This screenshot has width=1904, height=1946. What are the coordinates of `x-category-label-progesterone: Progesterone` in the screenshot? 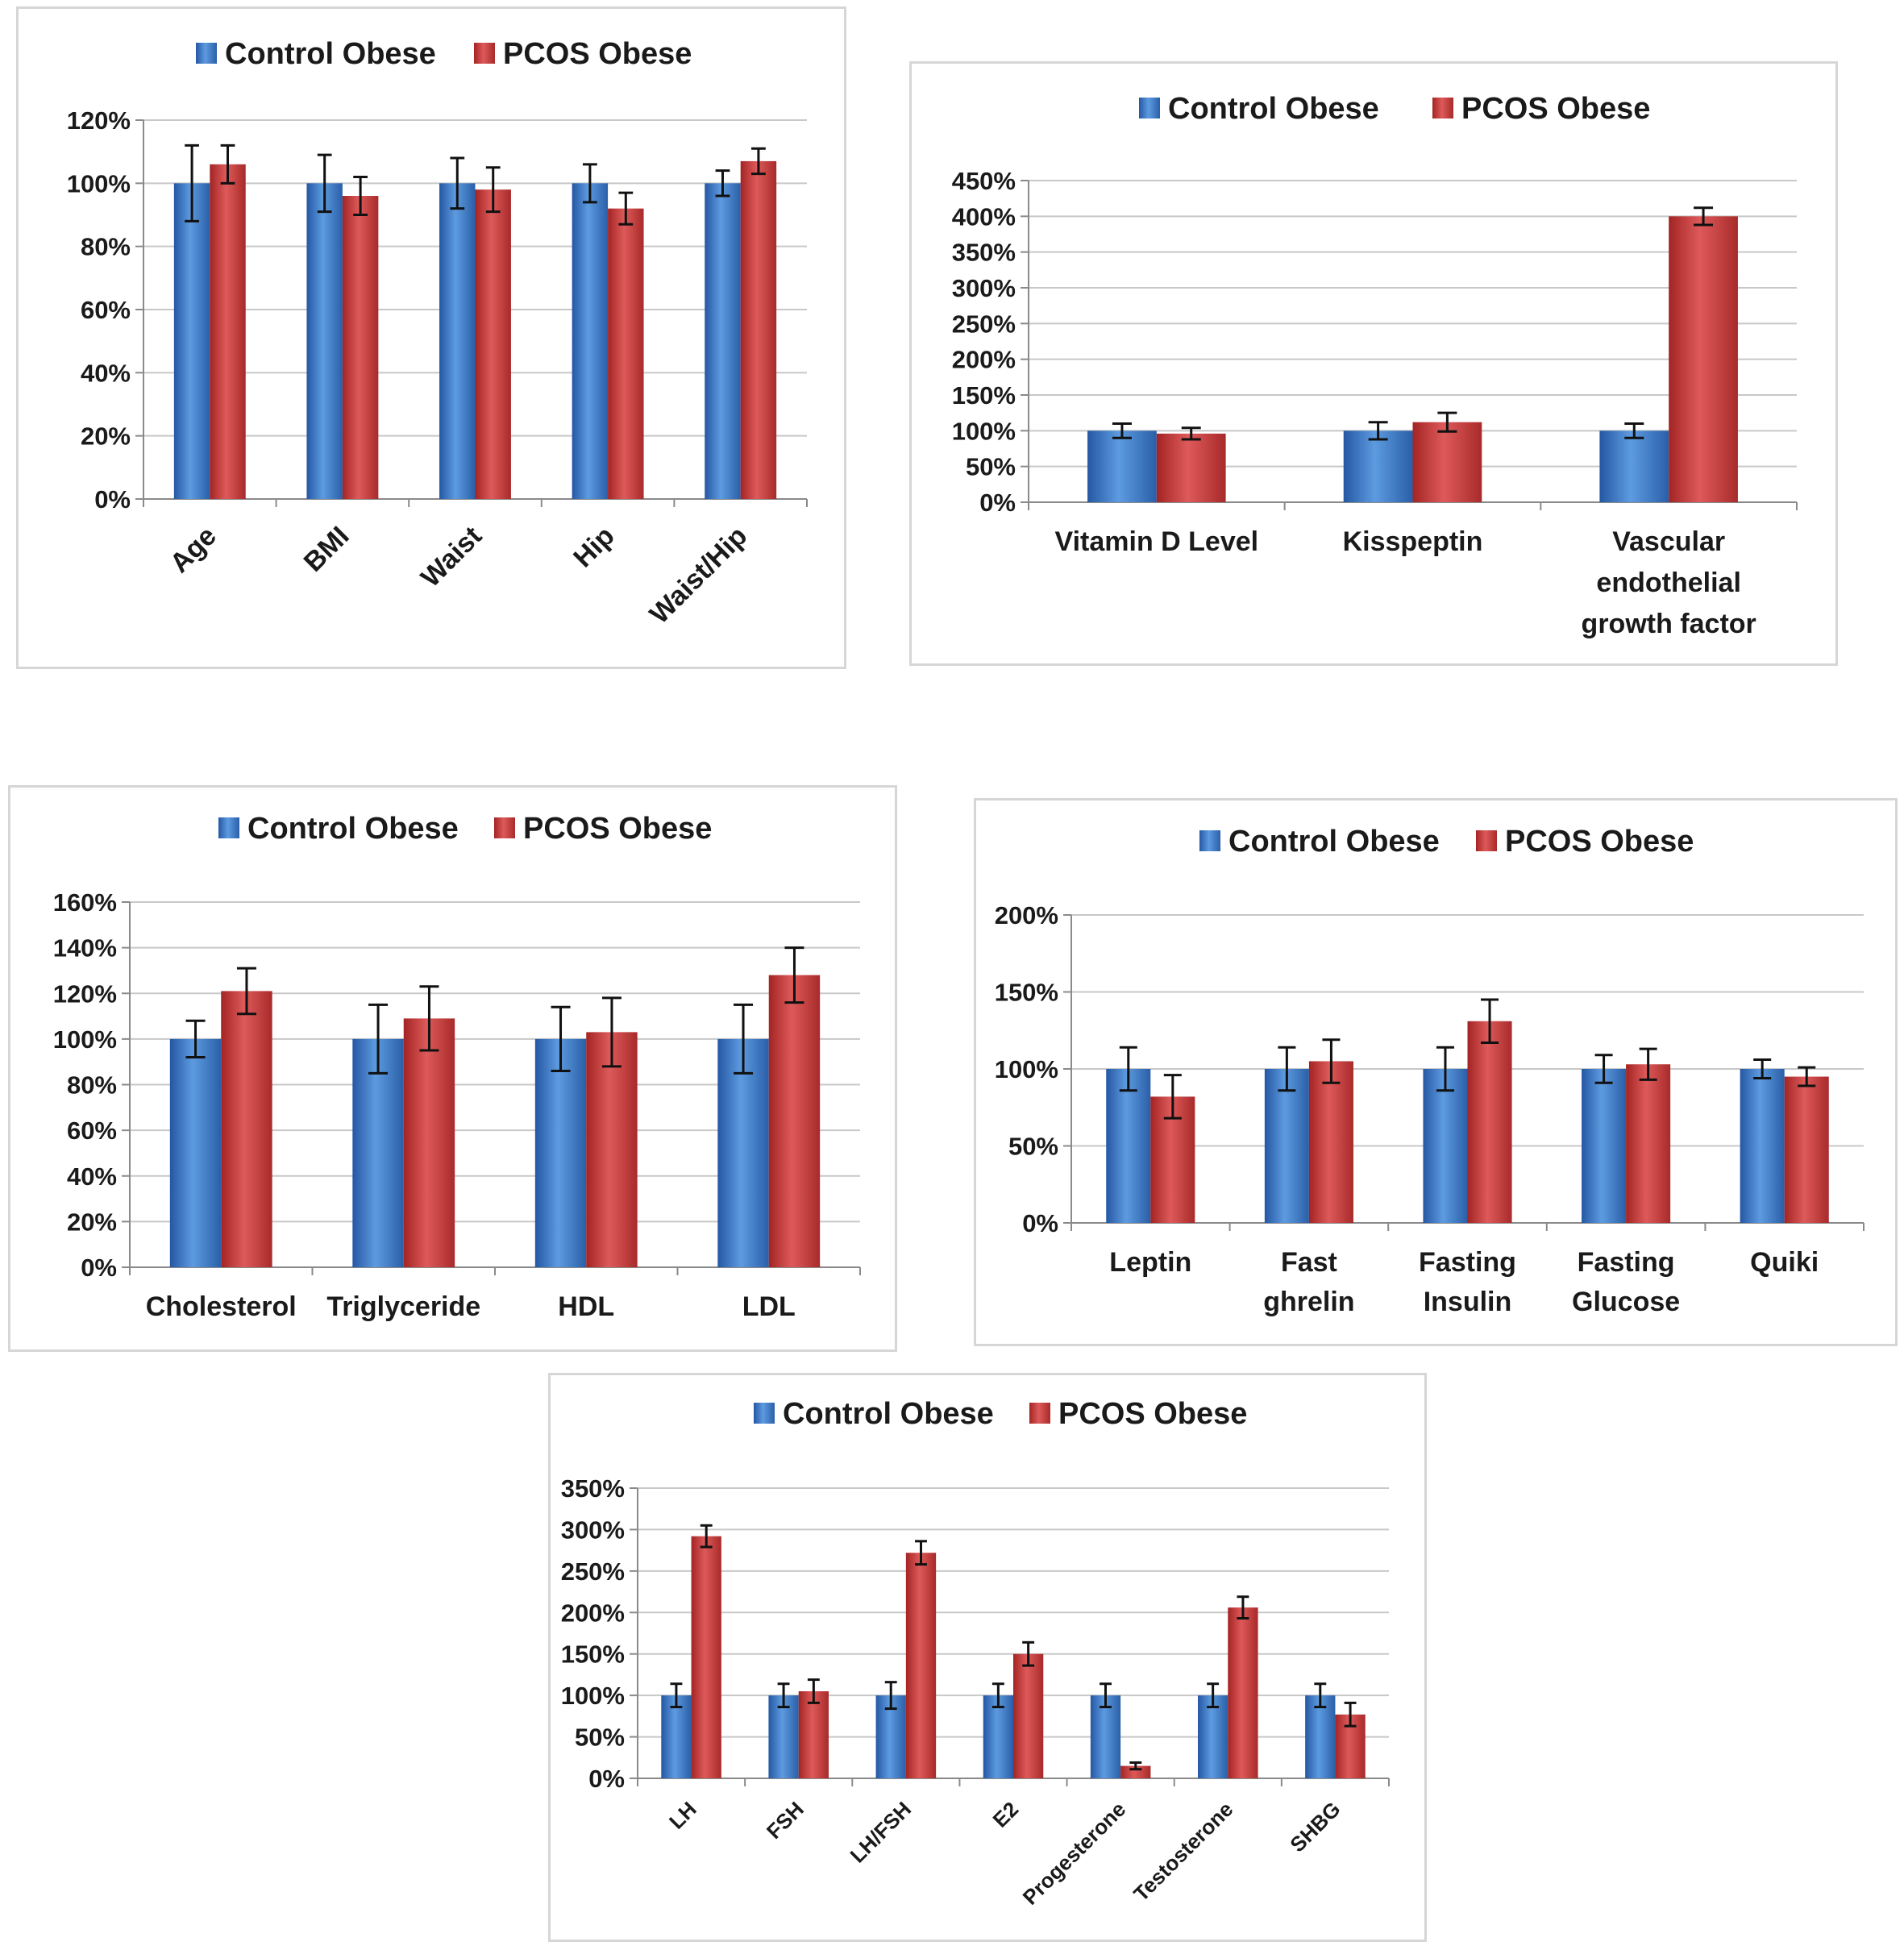 It's located at (1074, 1854).